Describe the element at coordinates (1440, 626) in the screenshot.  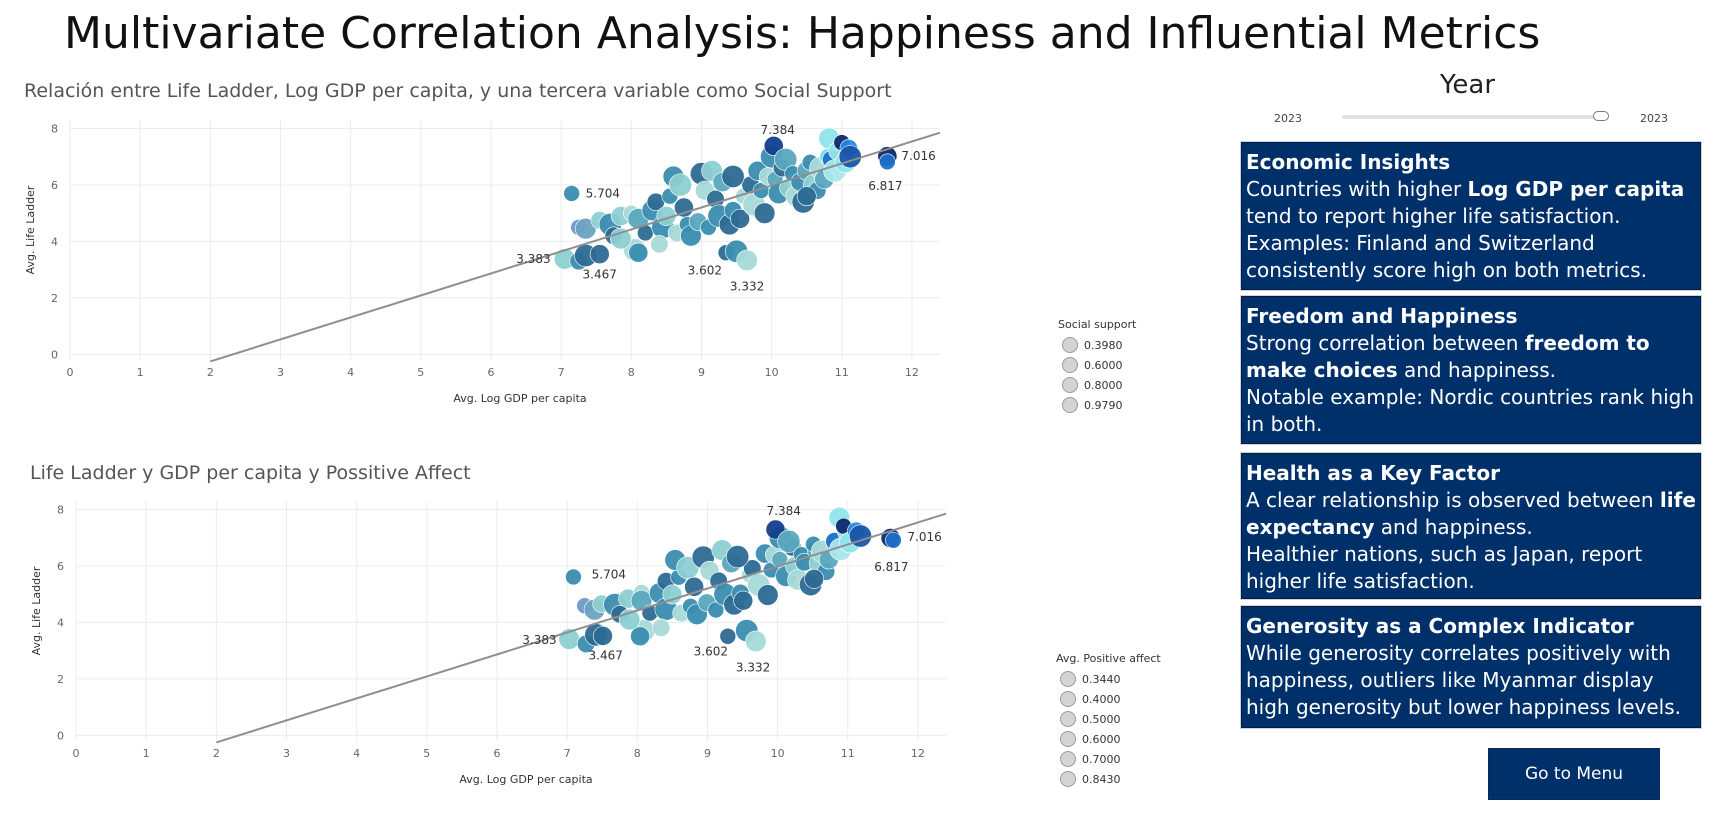
I see `insight-heading: Generosity as a Complex Indicator` at that location.